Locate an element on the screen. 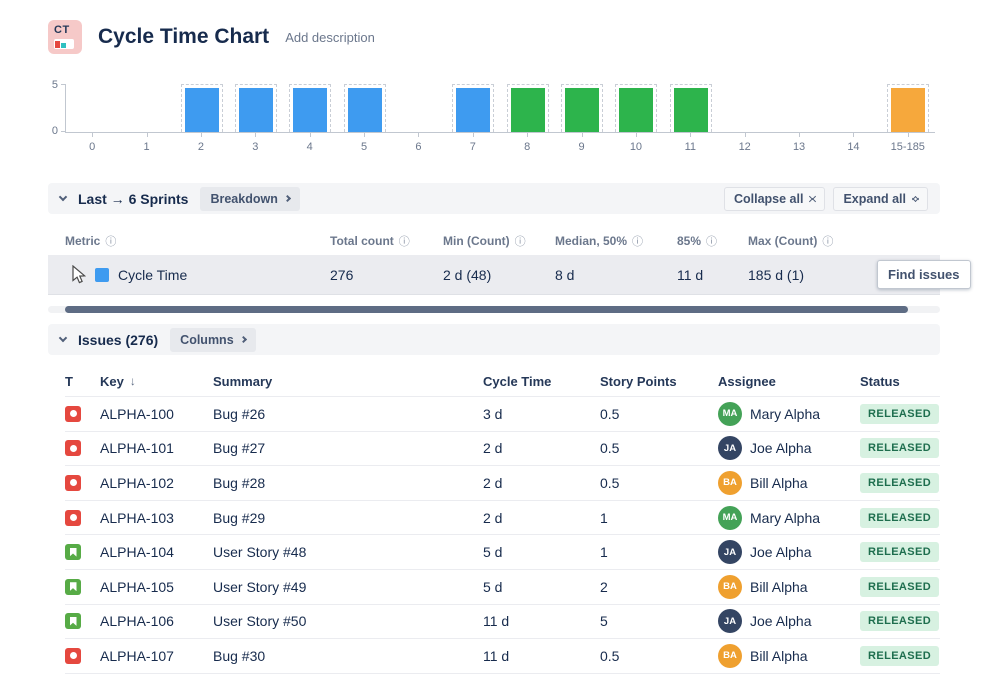 The width and height of the screenshot is (999, 700). collapse-all-button: Collapse all is located at coordinates (774, 198).